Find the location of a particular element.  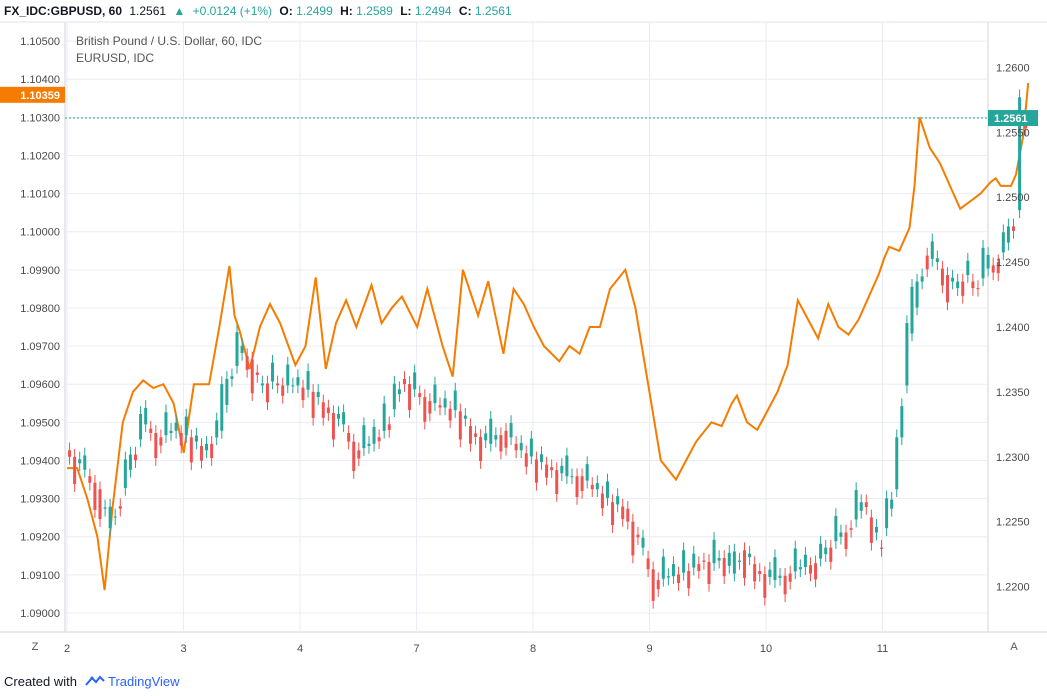

left-tick-label: 1.09200 is located at coordinates (40, 538).